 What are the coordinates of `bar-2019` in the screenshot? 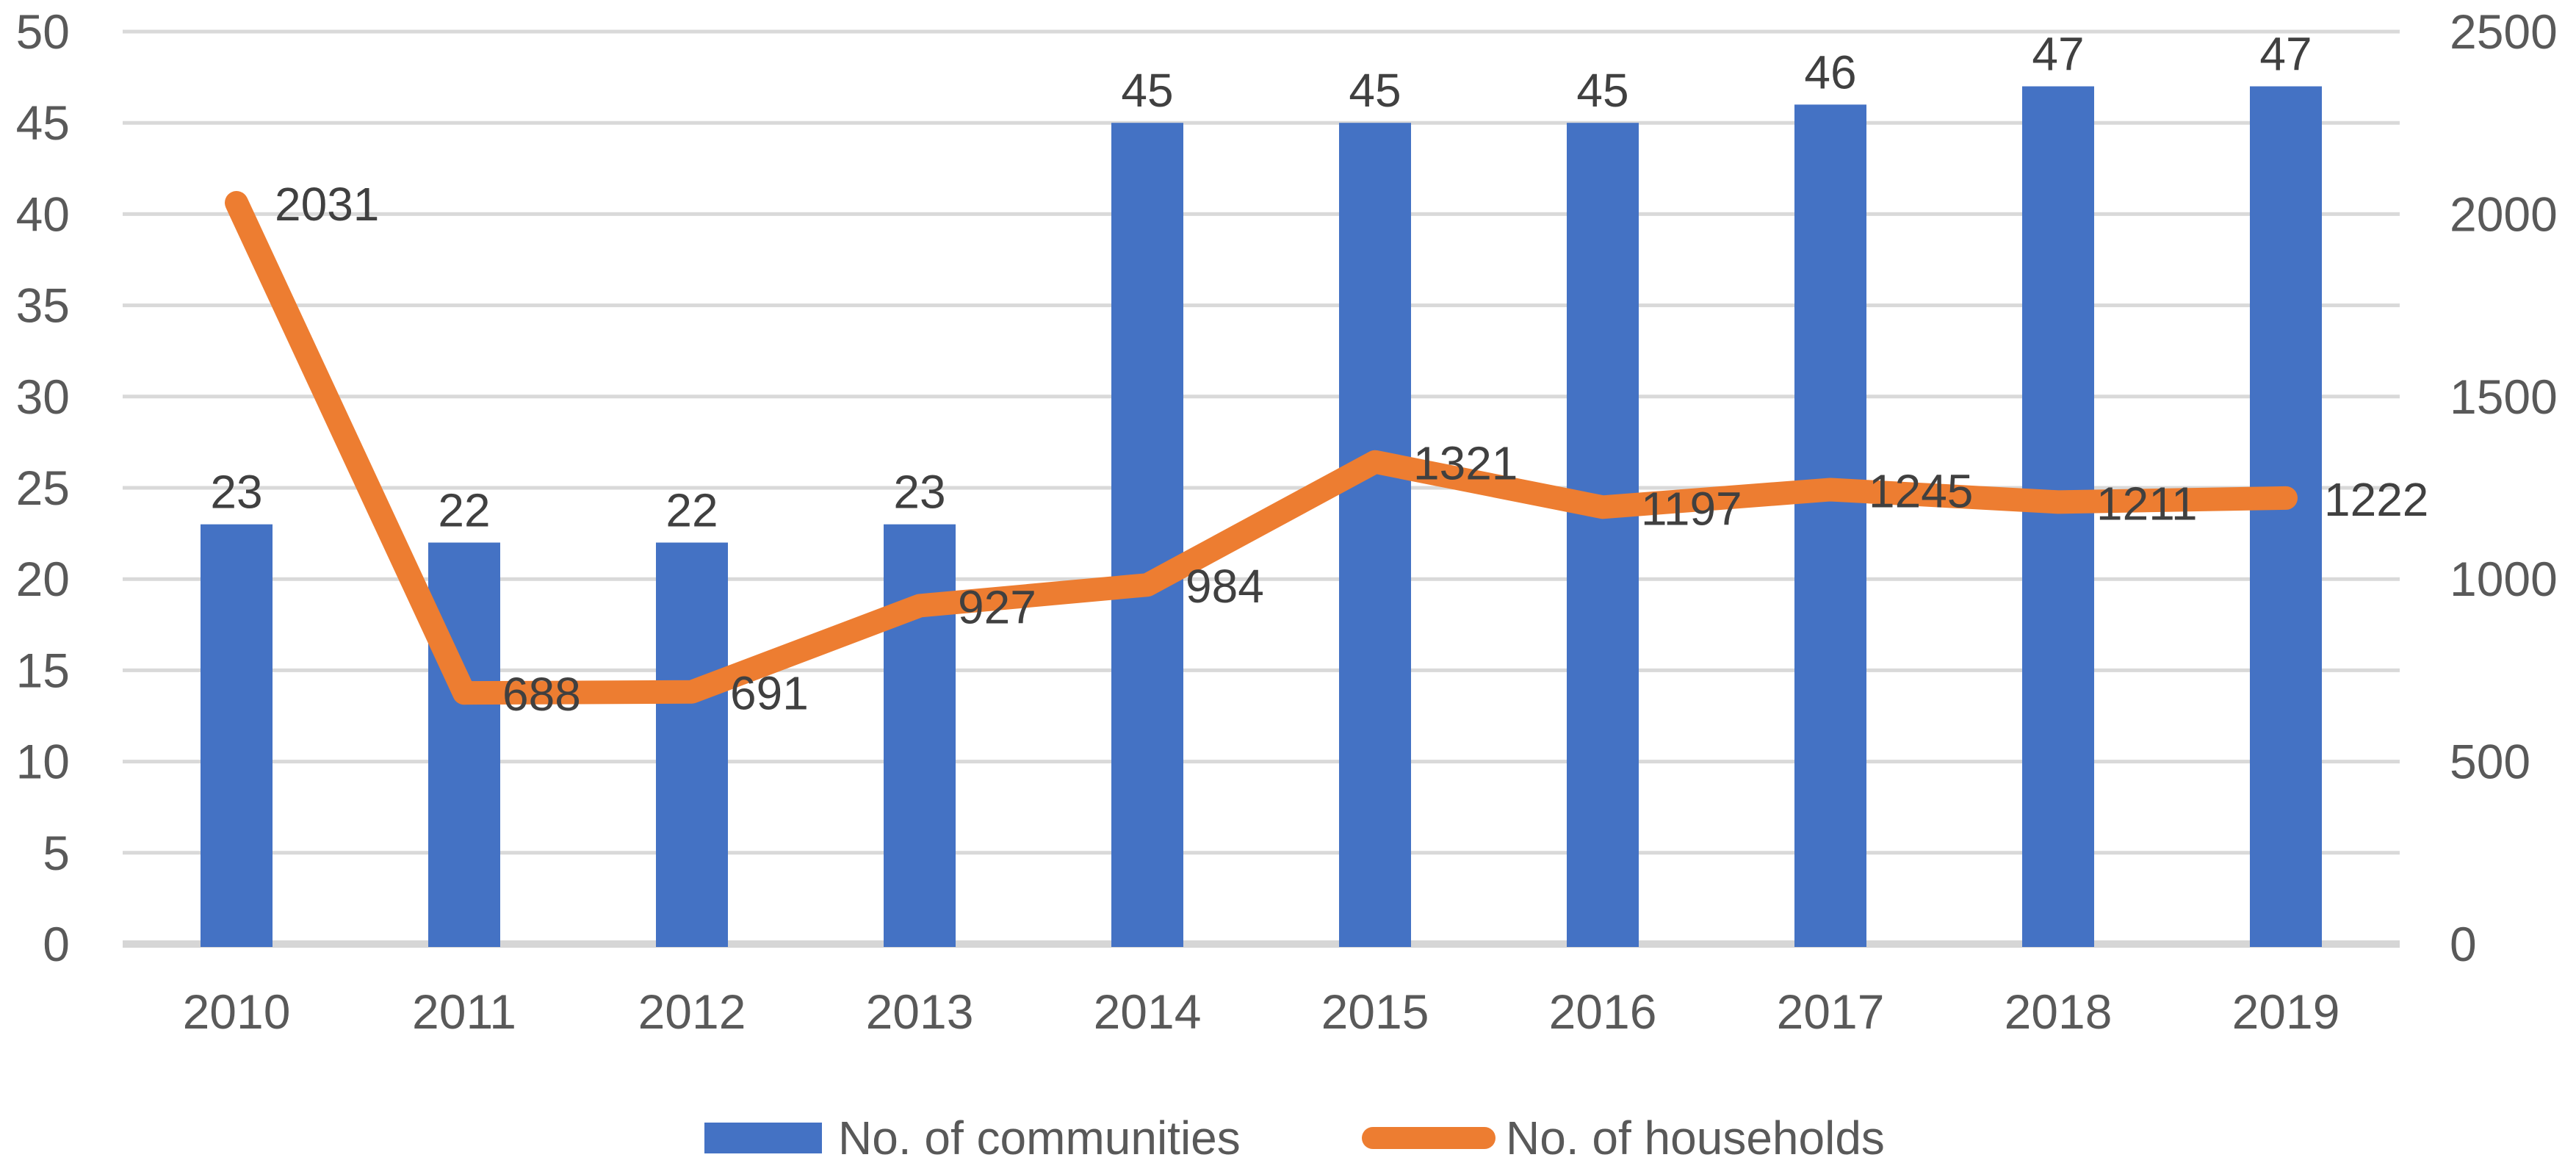 It's located at (2286, 516).